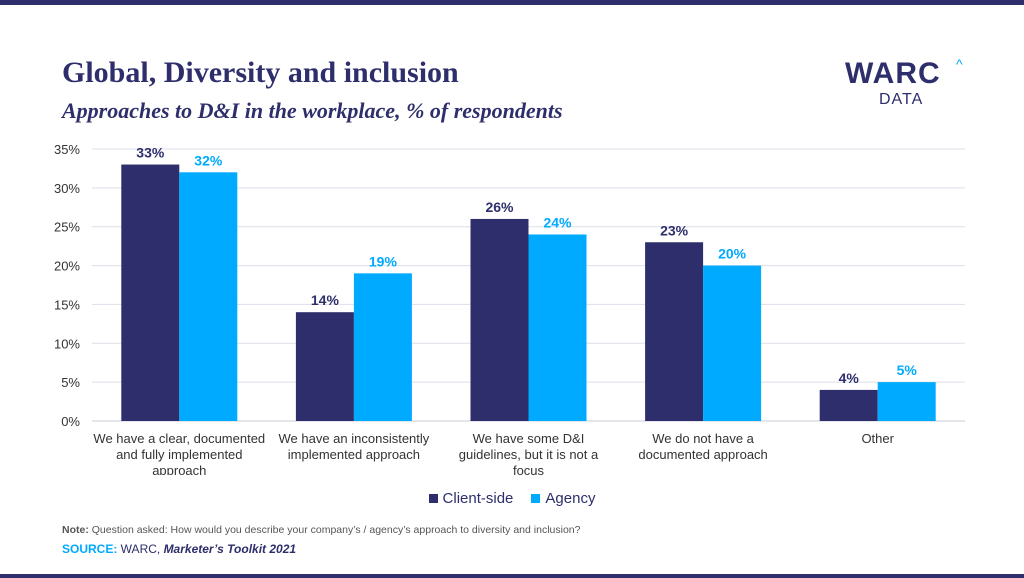 The image size is (1024, 578). What do you see at coordinates (907, 370) in the screenshot?
I see `data-label: 5%` at bounding box center [907, 370].